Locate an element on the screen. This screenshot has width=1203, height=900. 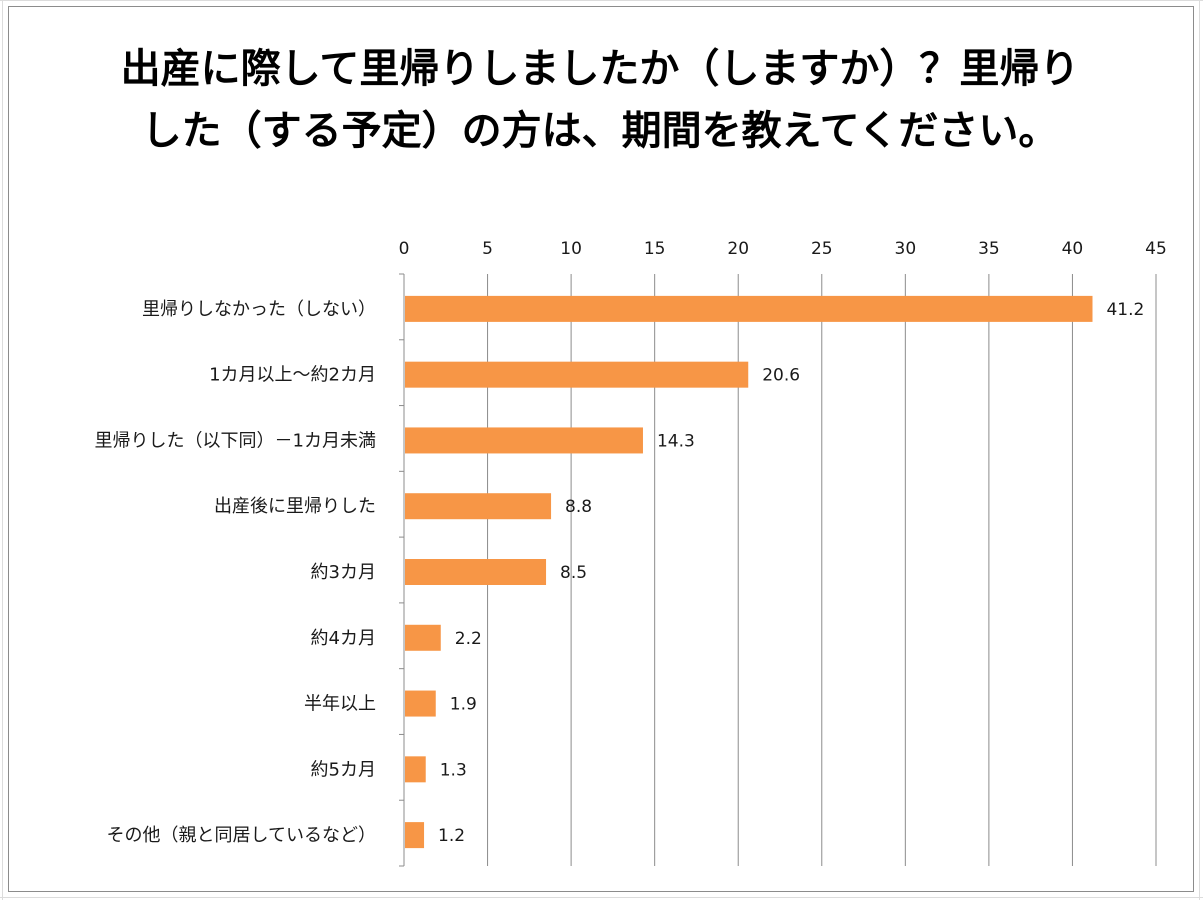
x-tick-label: 20 is located at coordinates (738, 249).